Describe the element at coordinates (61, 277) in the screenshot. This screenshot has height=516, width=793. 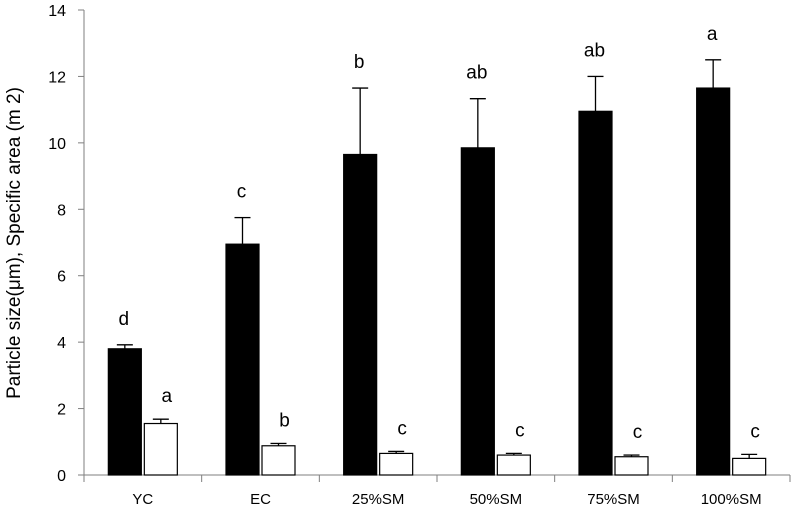
I see `y-tick-label: 6` at that location.